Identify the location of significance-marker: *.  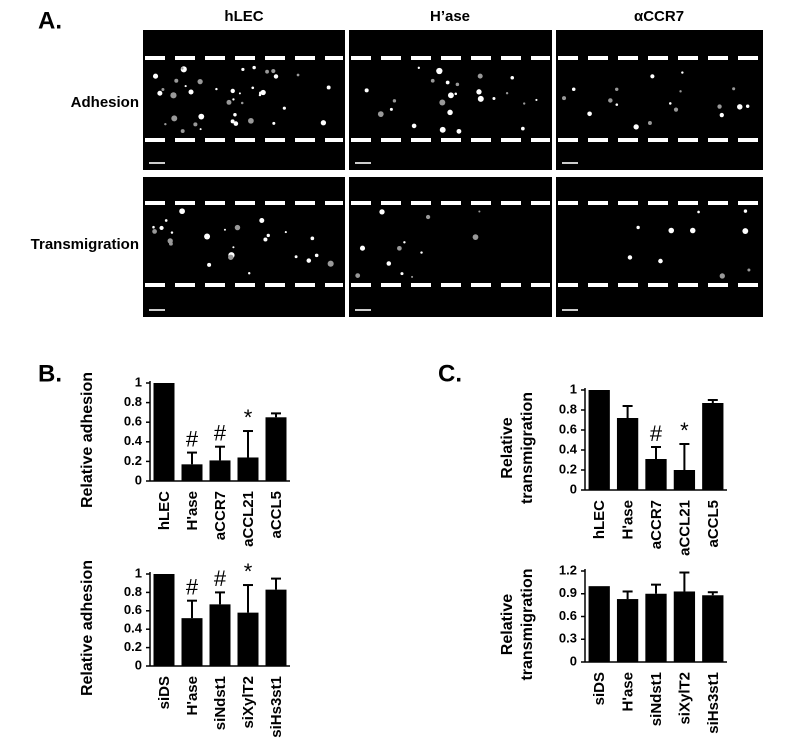
(248, 417).